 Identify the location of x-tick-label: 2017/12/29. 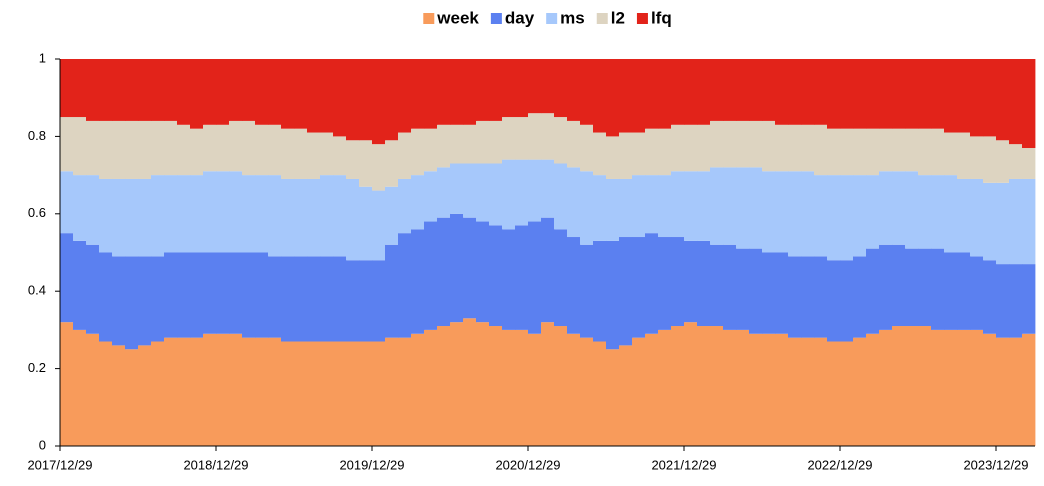
(59, 464).